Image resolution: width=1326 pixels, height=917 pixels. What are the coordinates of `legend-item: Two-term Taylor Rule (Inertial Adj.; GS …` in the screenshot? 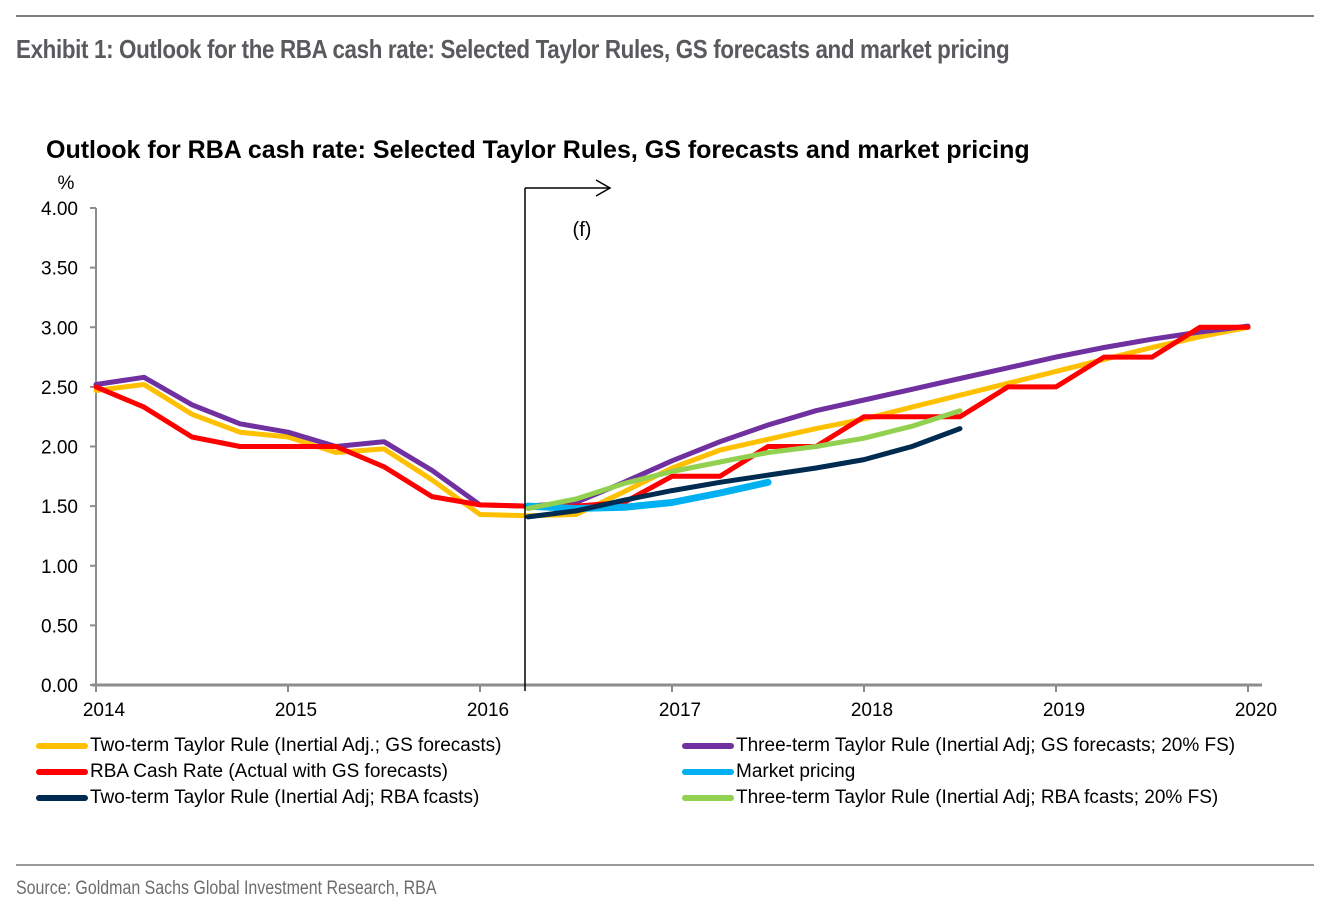 It's located at (268, 746).